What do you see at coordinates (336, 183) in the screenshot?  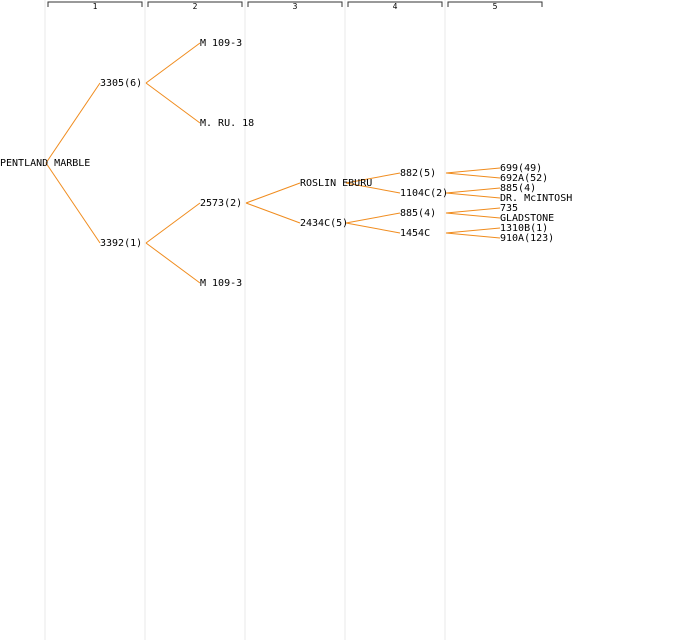 I see `node-label: ROSLIN EBURU` at bounding box center [336, 183].